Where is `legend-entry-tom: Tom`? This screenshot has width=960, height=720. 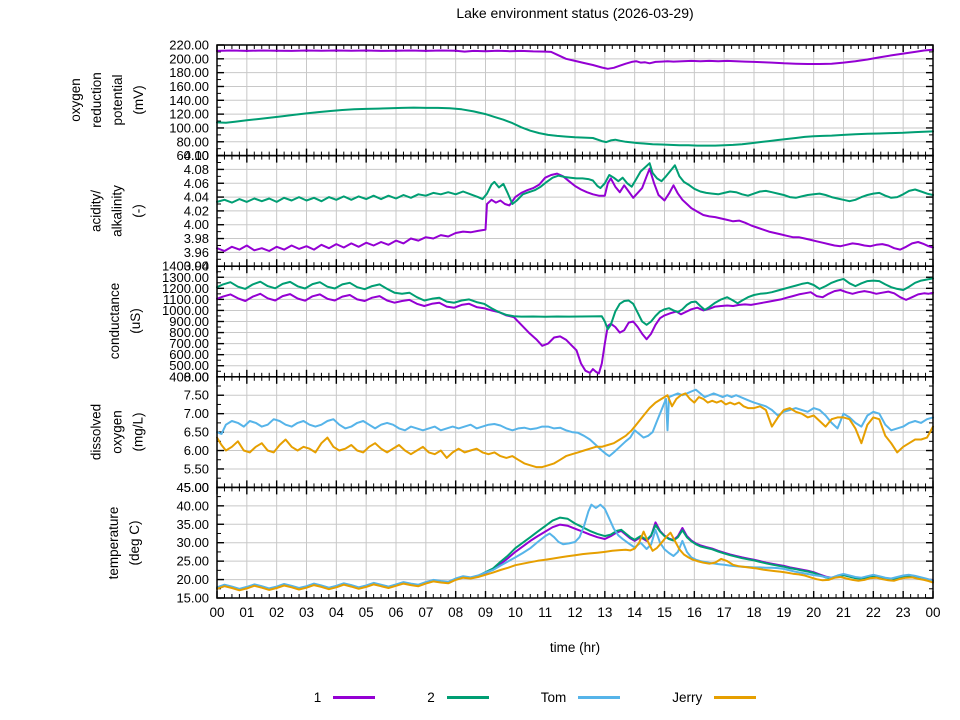 legend-entry-tom: Tom is located at coordinates (581, 697).